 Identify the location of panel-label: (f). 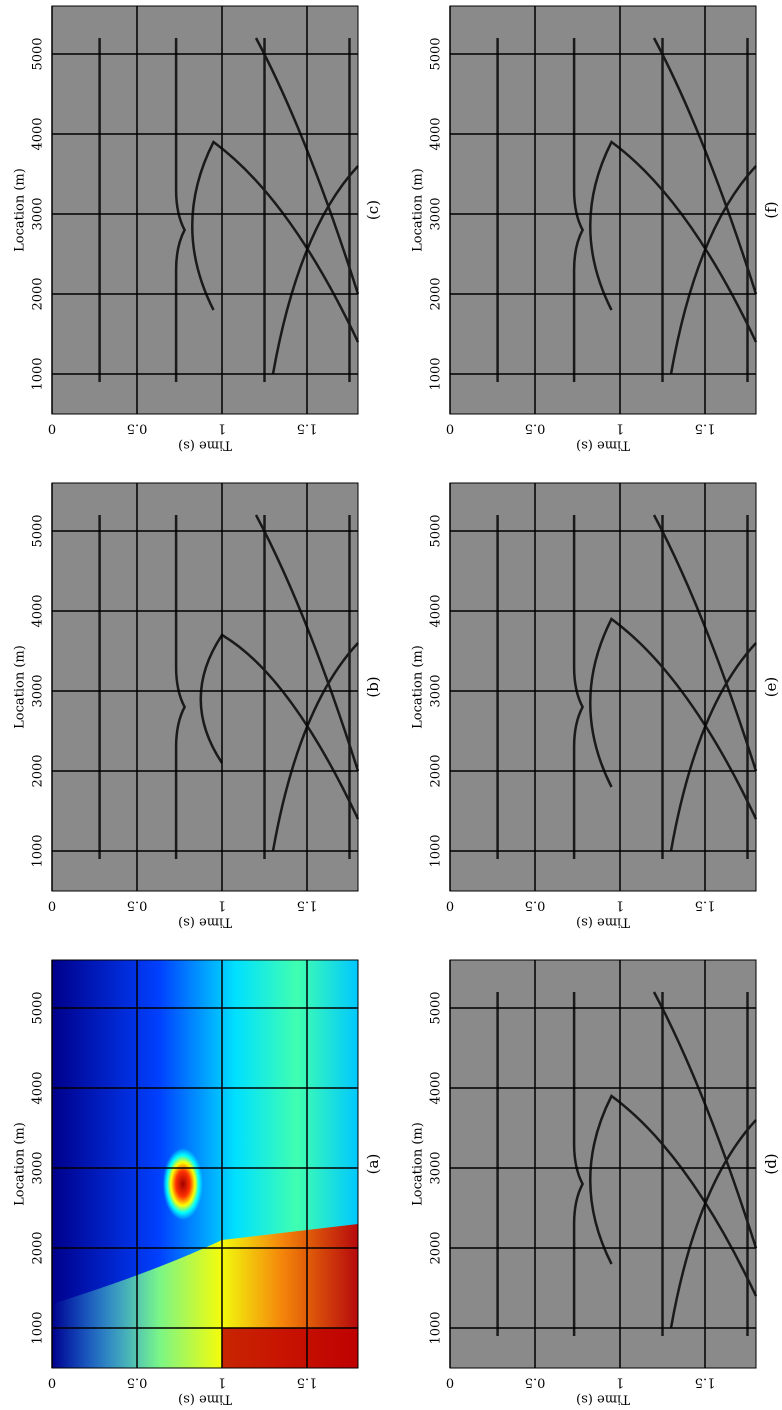
(771, 209).